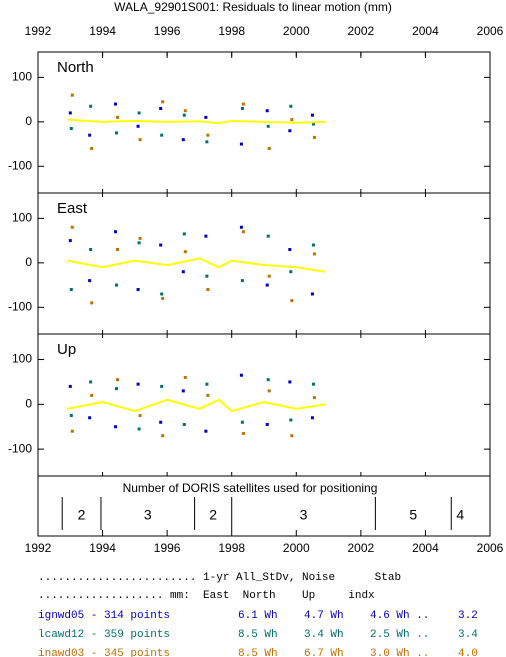 The width and height of the screenshot is (506, 657). Describe the element at coordinates (66, 349) in the screenshot. I see `panel-title: Up` at that location.